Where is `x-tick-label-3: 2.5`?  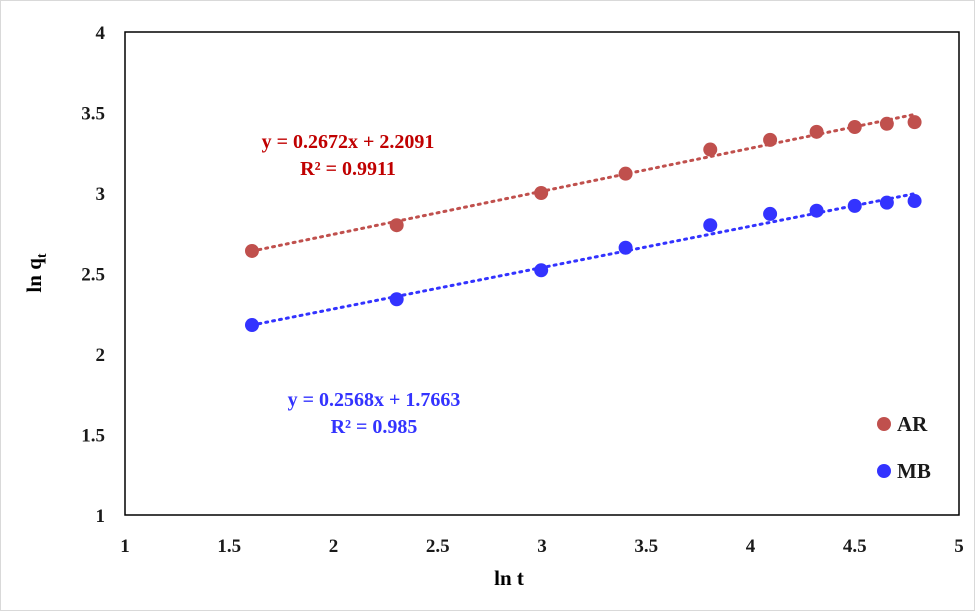 x-tick-label-3: 2.5 is located at coordinates (438, 546).